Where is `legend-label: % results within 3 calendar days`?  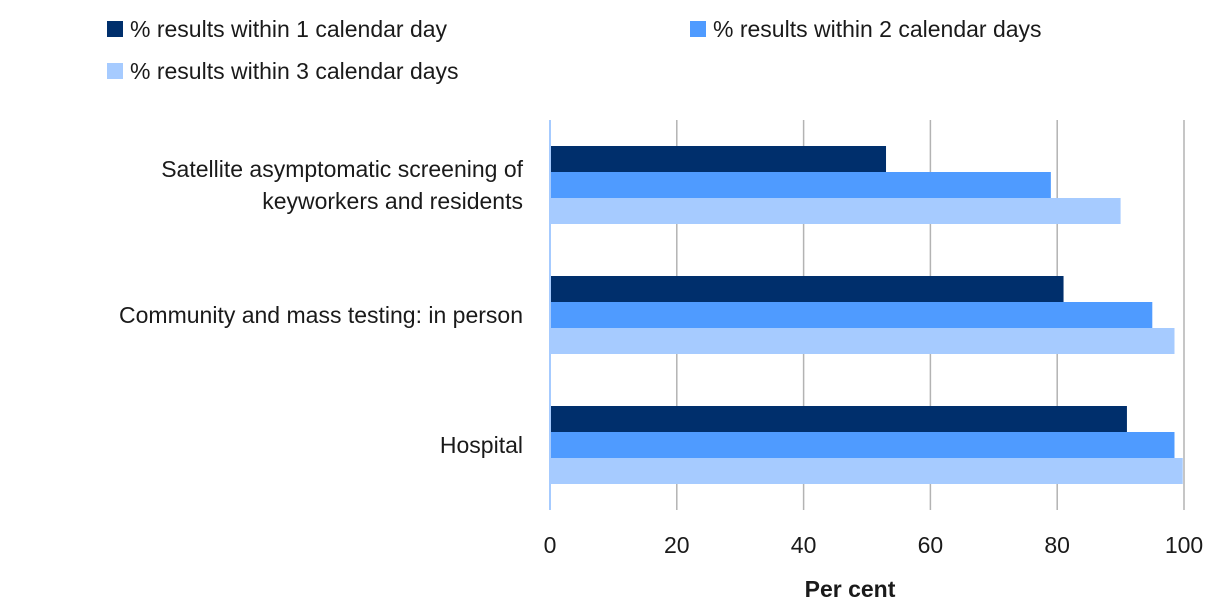 legend-label: % results within 3 calendar days is located at coordinates (294, 71).